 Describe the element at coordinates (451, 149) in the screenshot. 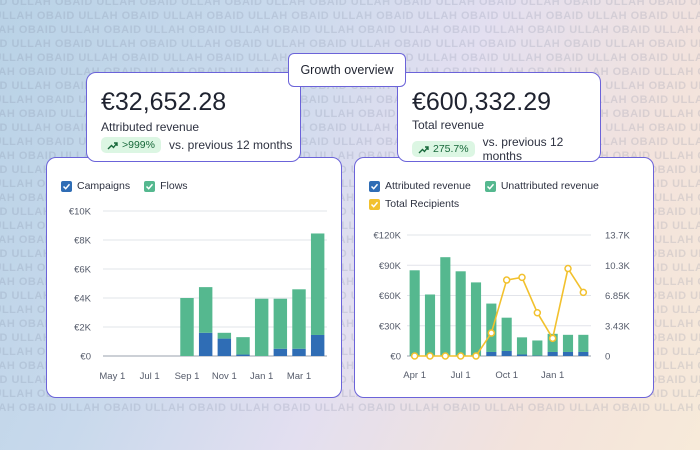

I see `change-value: 275.7%` at that location.